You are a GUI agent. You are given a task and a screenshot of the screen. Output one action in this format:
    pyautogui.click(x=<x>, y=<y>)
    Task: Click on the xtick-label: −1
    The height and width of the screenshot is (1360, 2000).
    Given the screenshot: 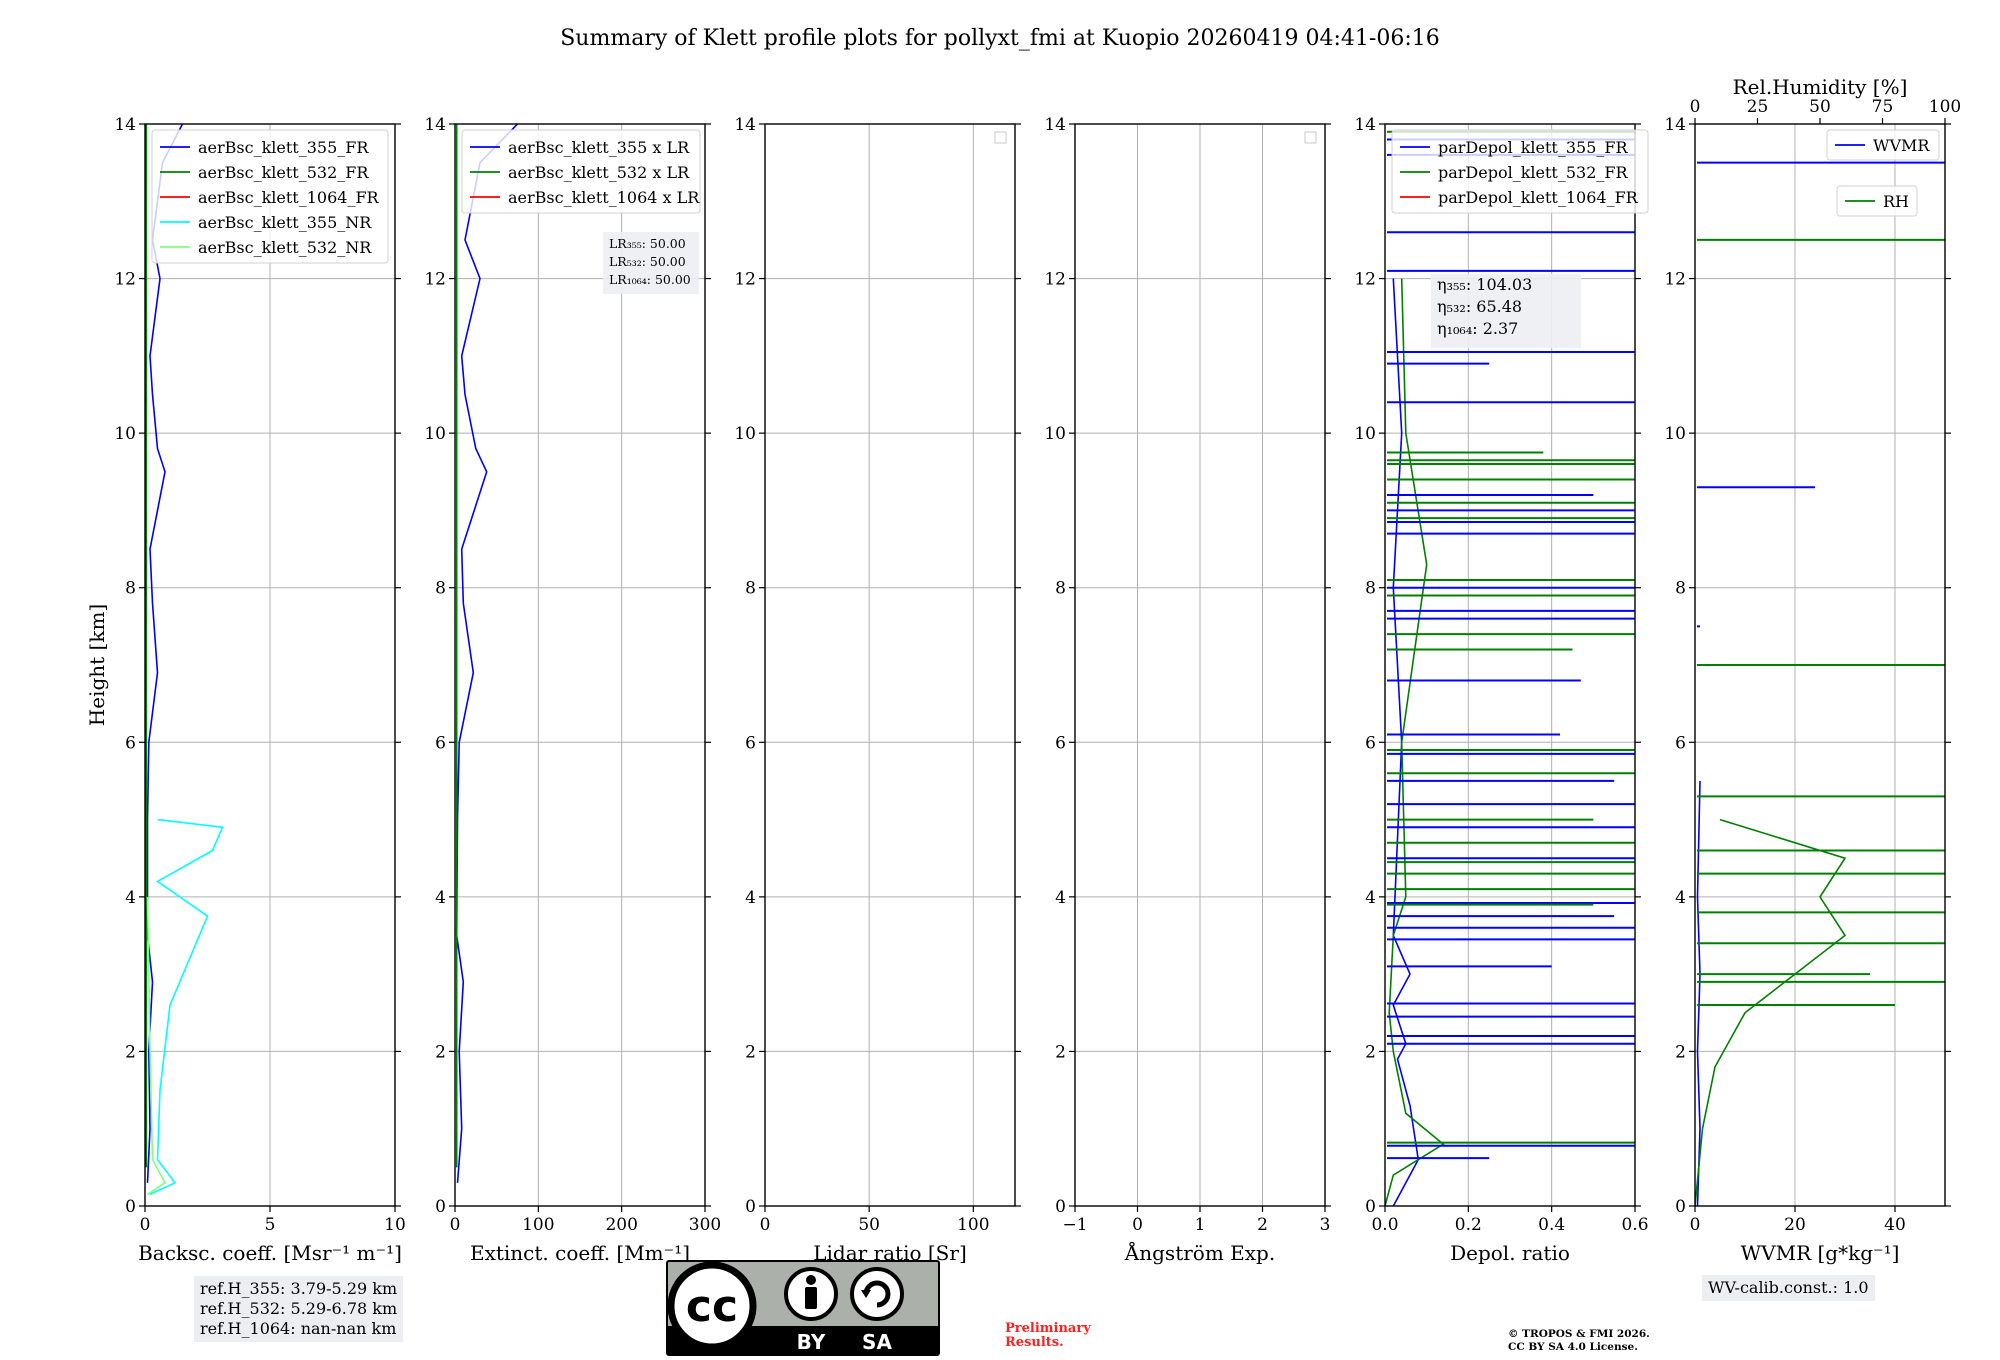 What is the action you would take?
    pyautogui.click(x=1074, y=1225)
    